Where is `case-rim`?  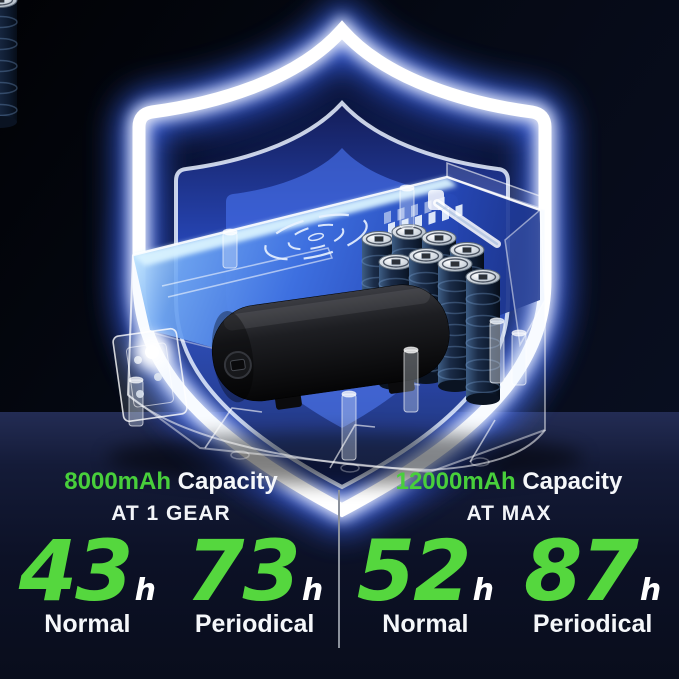
case-rim is located at coordinates (336, 216).